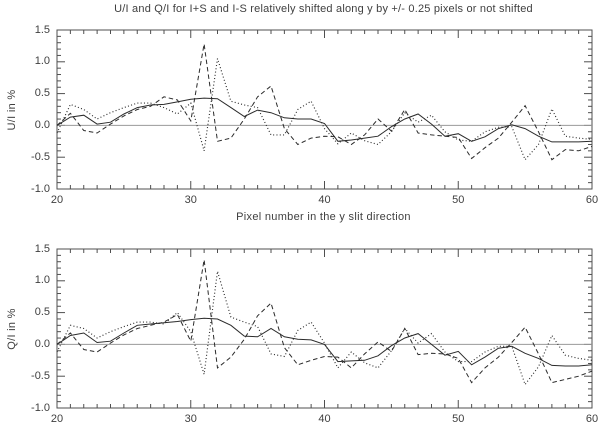  What do you see at coordinates (323, 217) in the screenshot?
I see `x-axis-title: Pixel number in the y slit direction` at bounding box center [323, 217].